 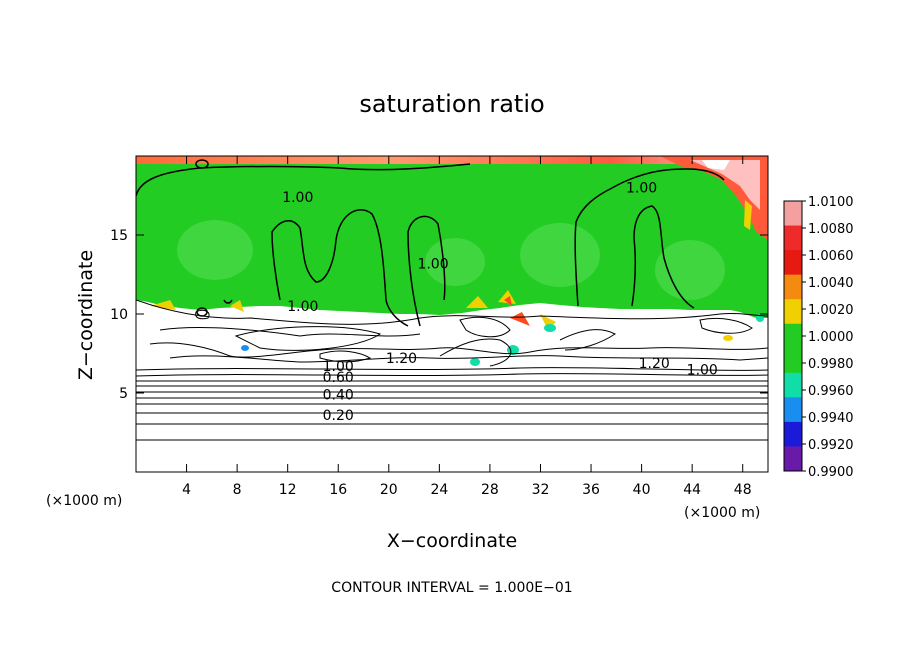 What do you see at coordinates (451, 104) in the screenshot?
I see `chart-title: saturation ratio` at bounding box center [451, 104].